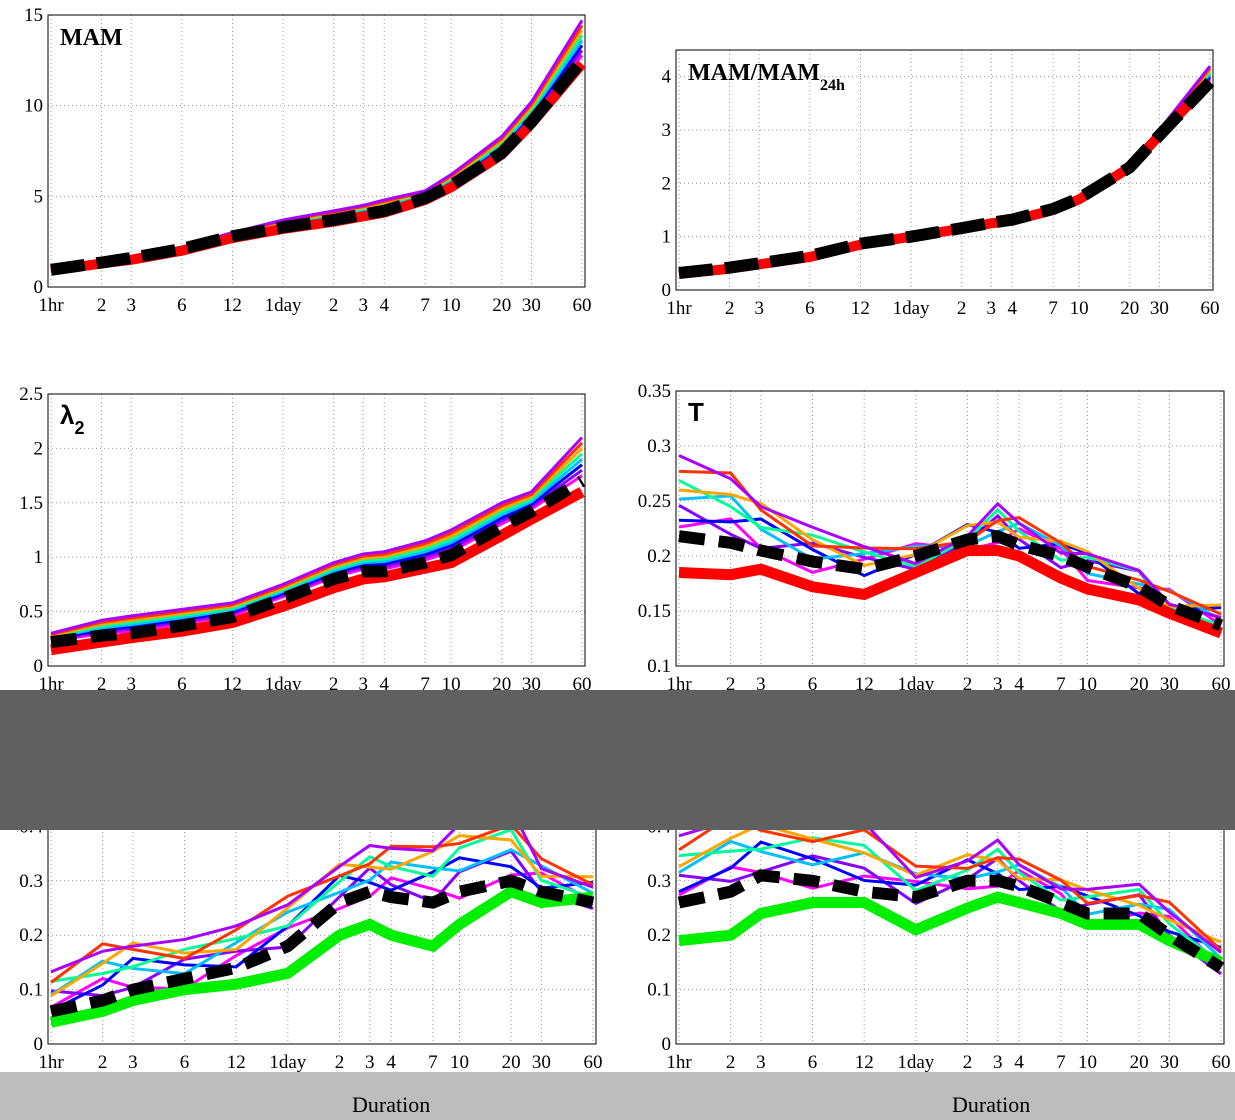 This screenshot has width=1235, height=1120. What do you see at coordinates (31, 503) in the screenshot?
I see `y-tick-label: 1.5` at bounding box center [31, 503].